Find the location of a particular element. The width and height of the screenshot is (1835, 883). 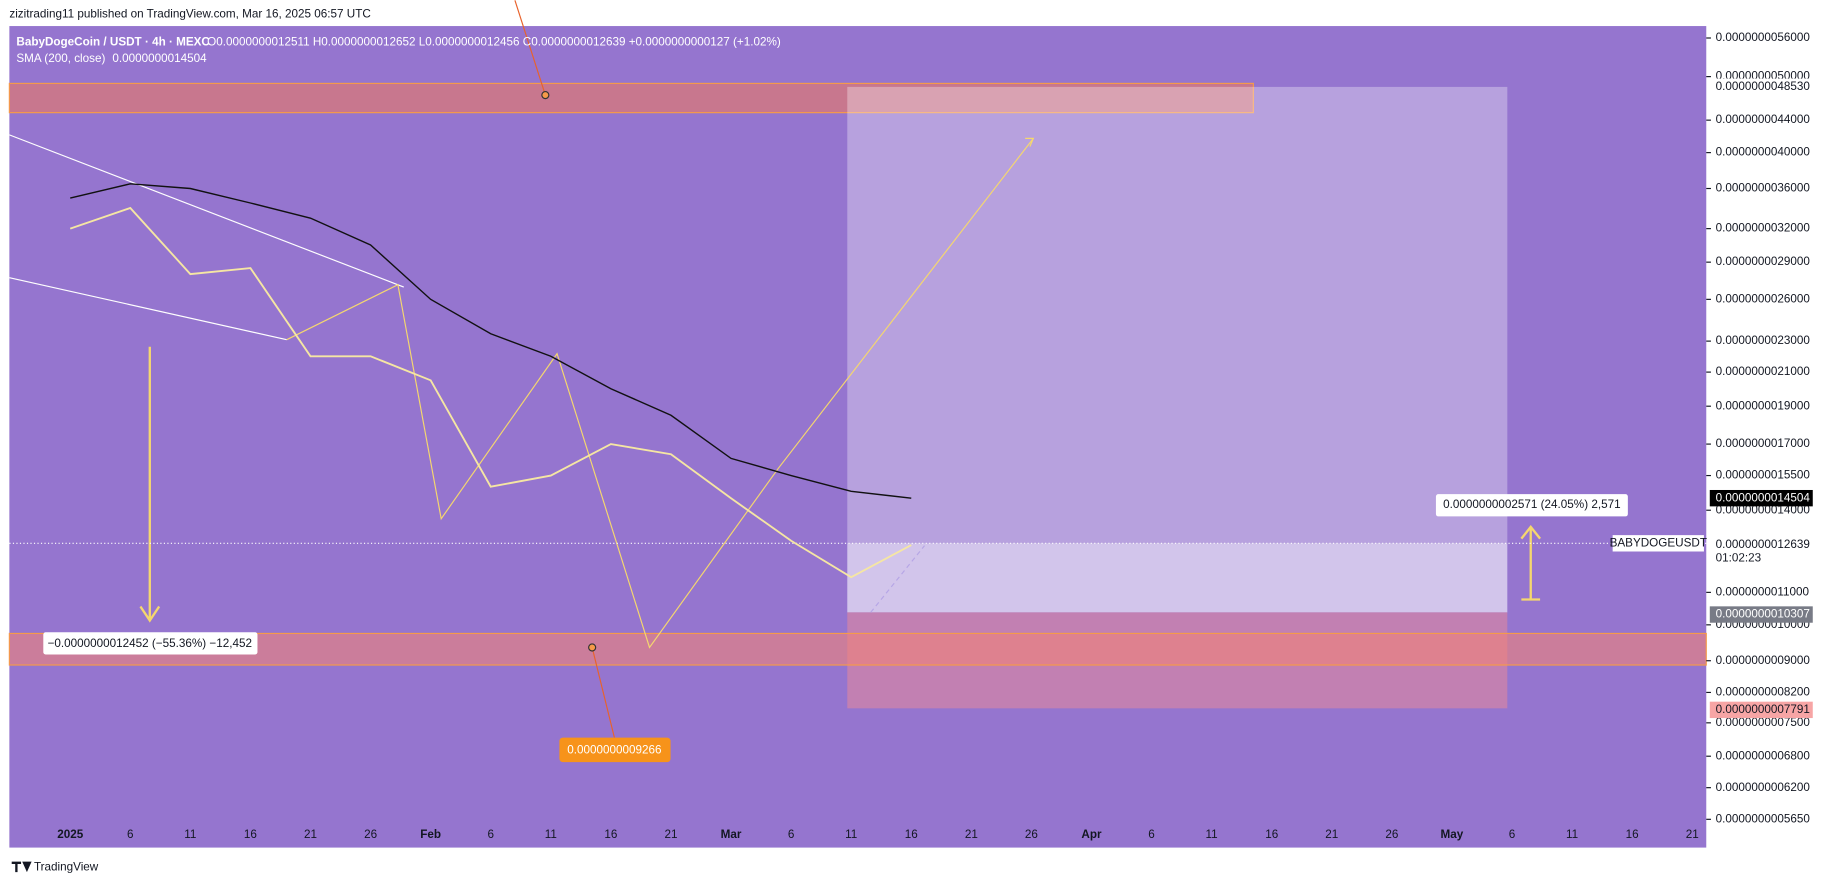

y-tick-label: 0.0000000006200 is located at coordinates (1763, 787).